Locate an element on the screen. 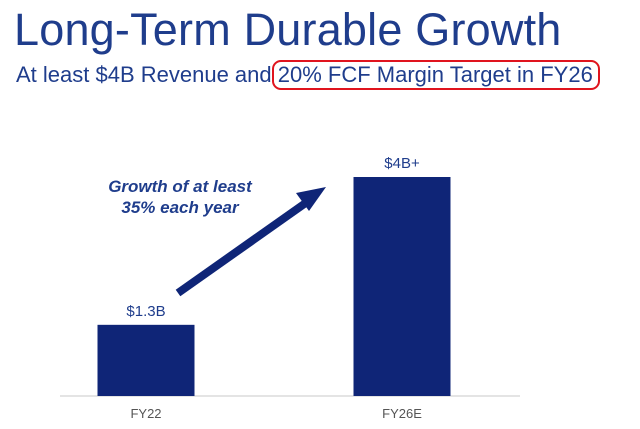 This screenshot has width=640, height=429. subtitle-highlight: 20% FCF Margin Target in FY26 is located at coordinates (435, 75).